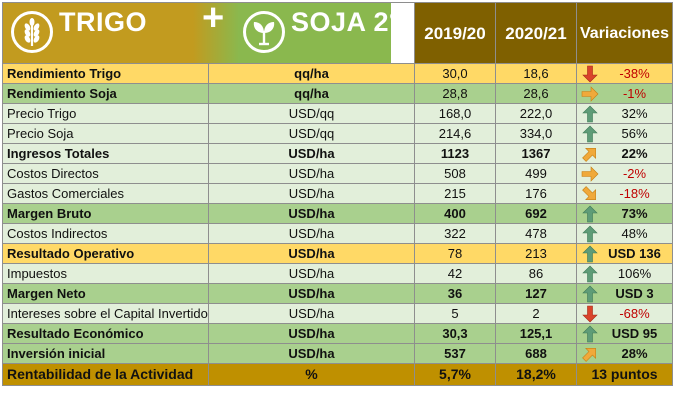 Image resolution: width=677 pixels, height=408 pixels. I want to click on row-label: Rendimiento Soja, so click(105, 93).